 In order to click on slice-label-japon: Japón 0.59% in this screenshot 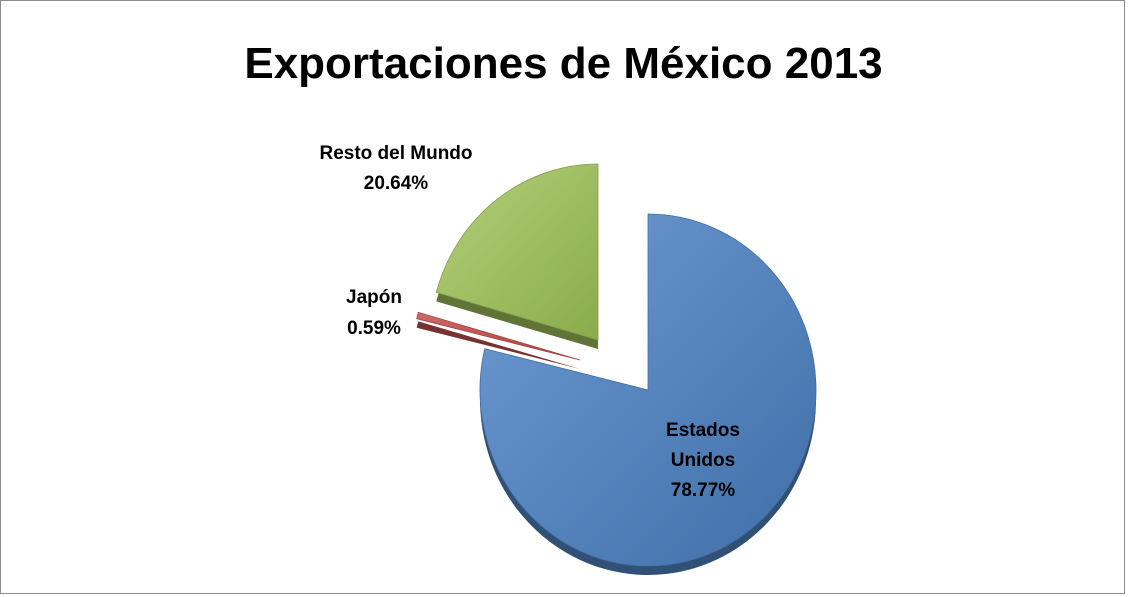, I will do `click(374, 313)`.